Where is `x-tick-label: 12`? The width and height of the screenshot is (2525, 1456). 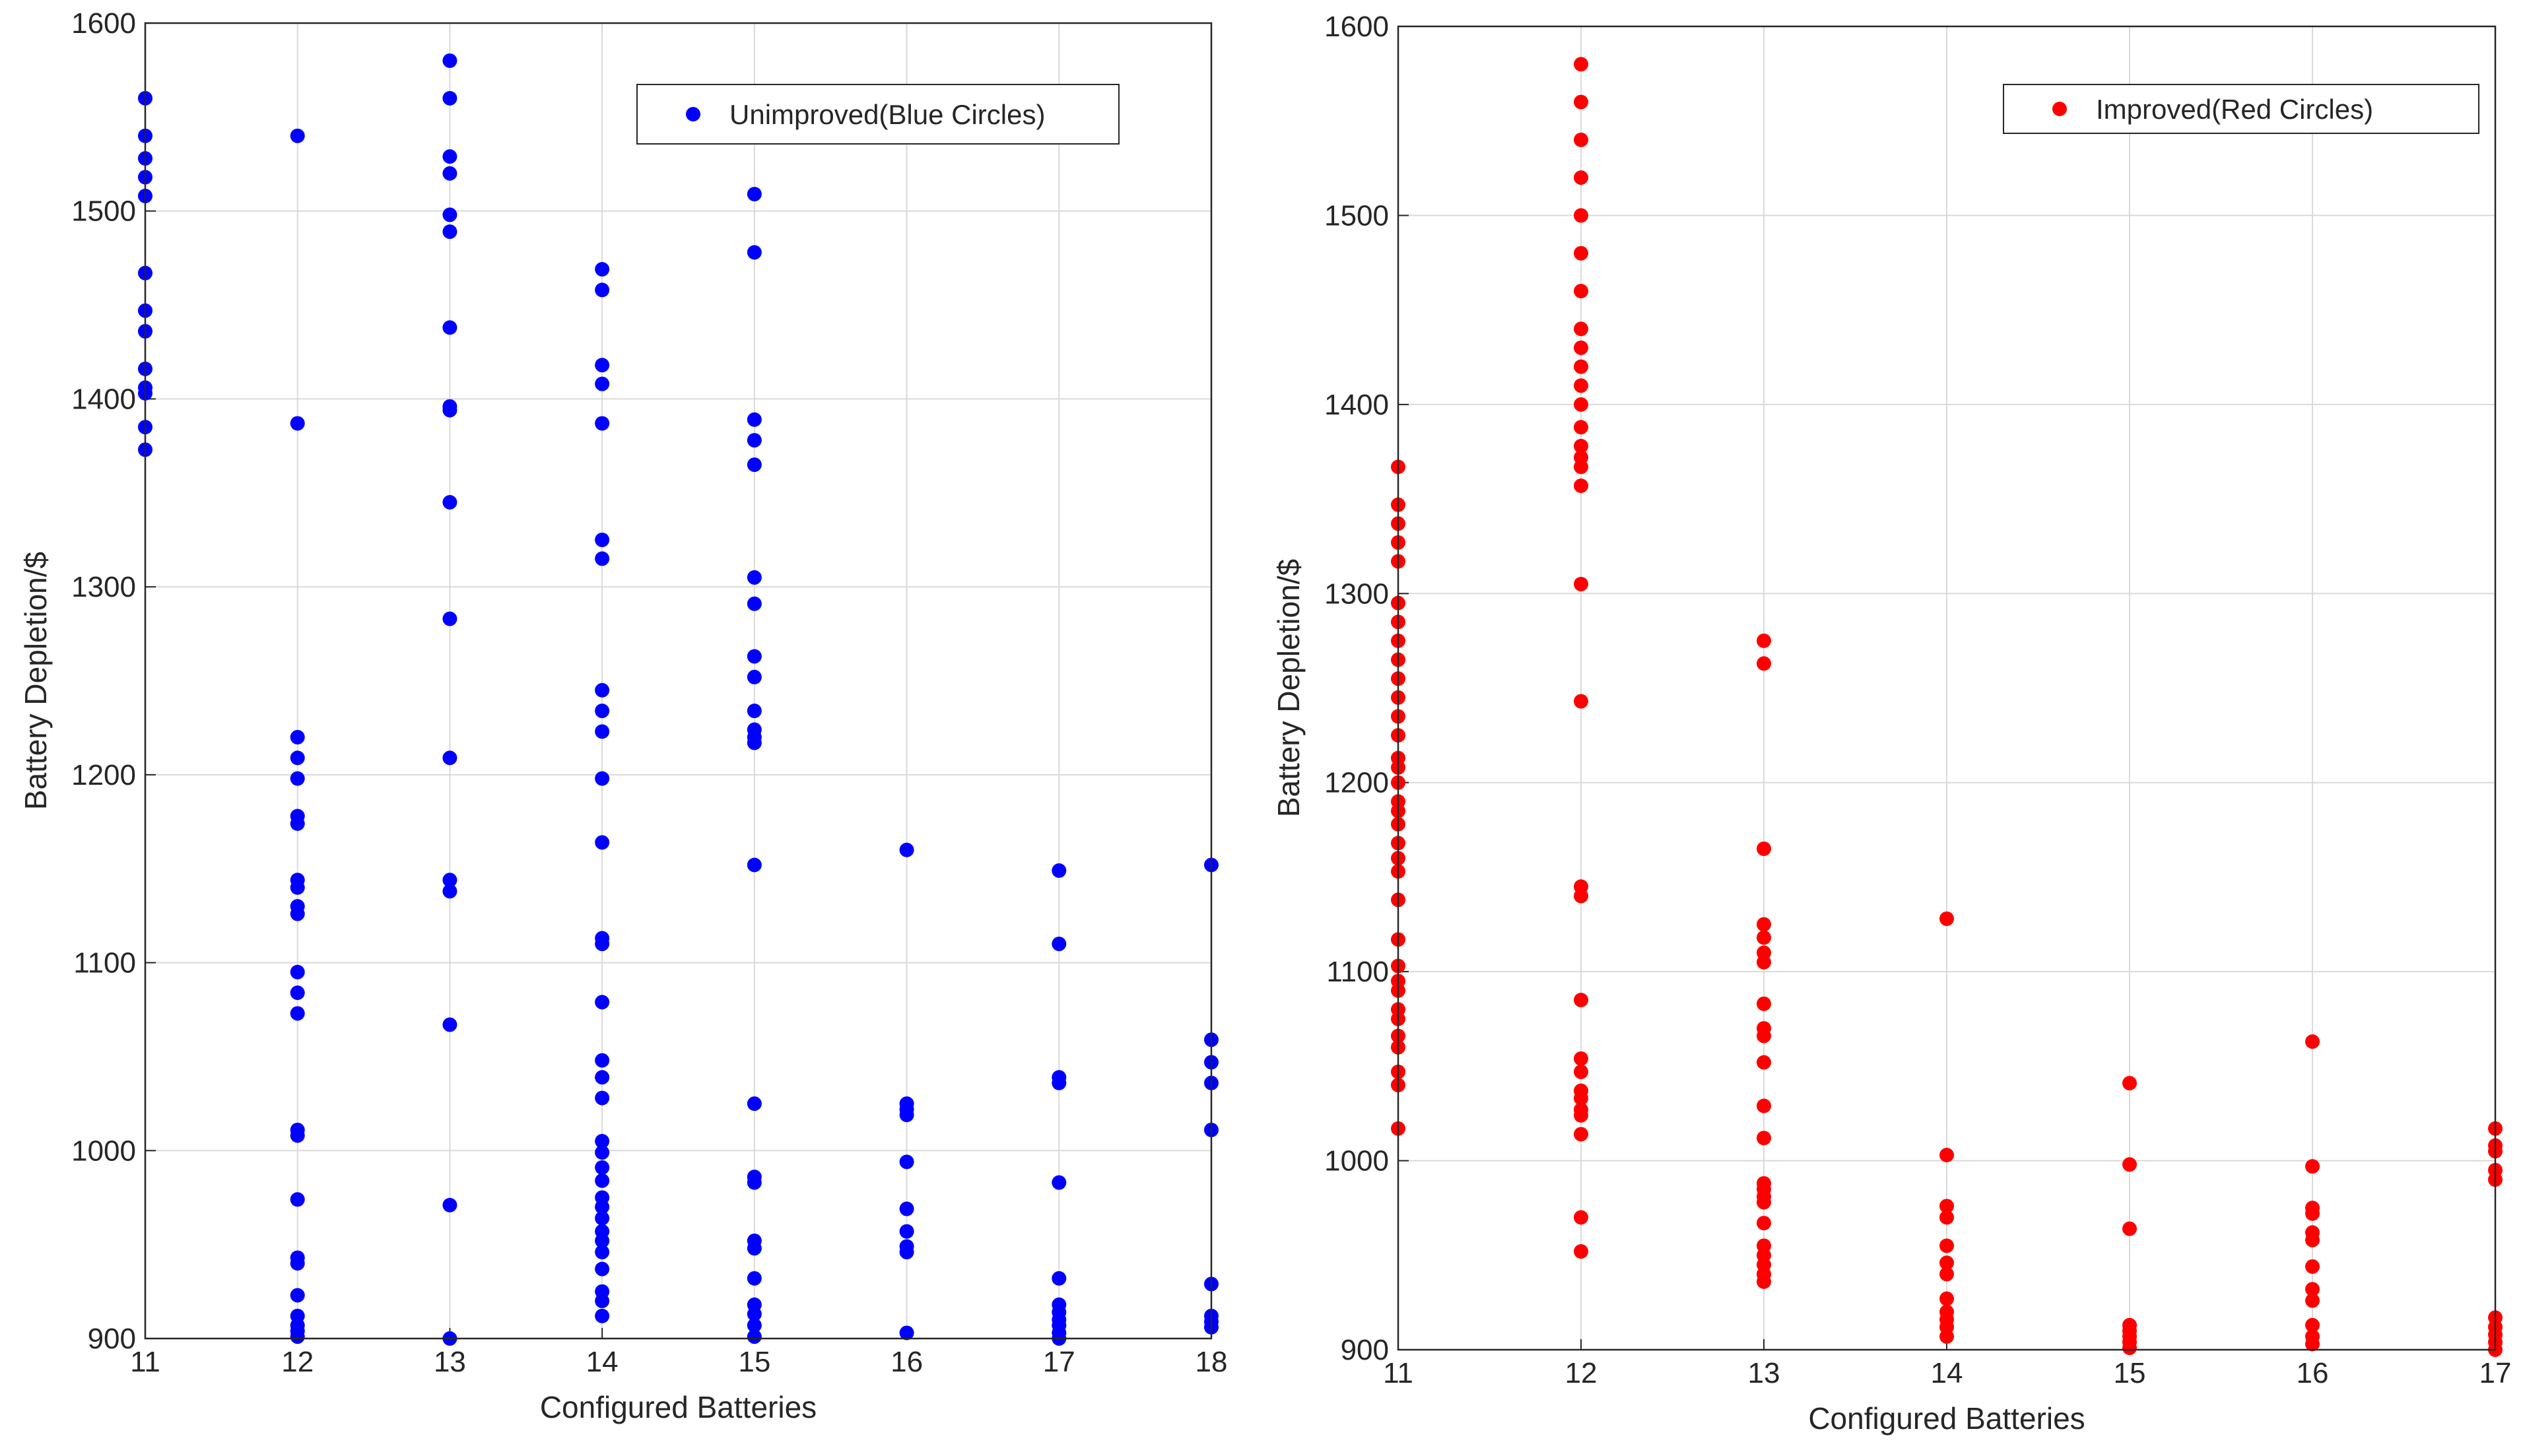
x-tick-label: 12 is located at coordinates (1581, 1373).